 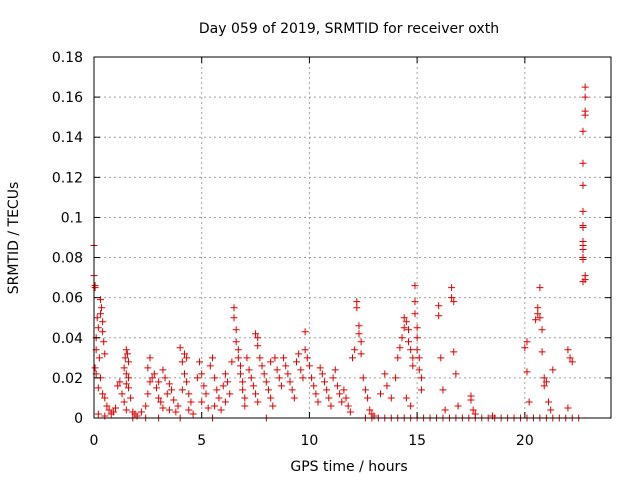 I want to click on x-tick-label: 10, so click(x=310, y=441).